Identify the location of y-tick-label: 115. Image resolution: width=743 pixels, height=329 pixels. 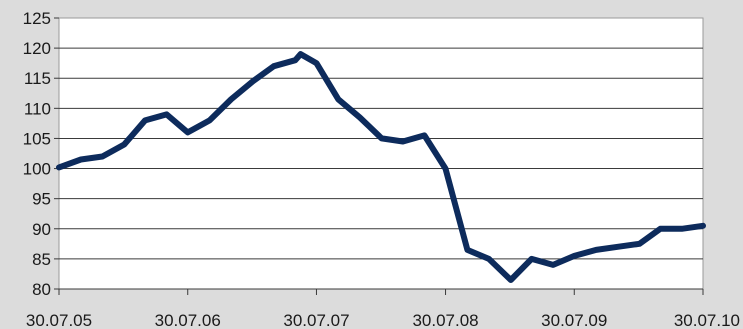
(37, 78).